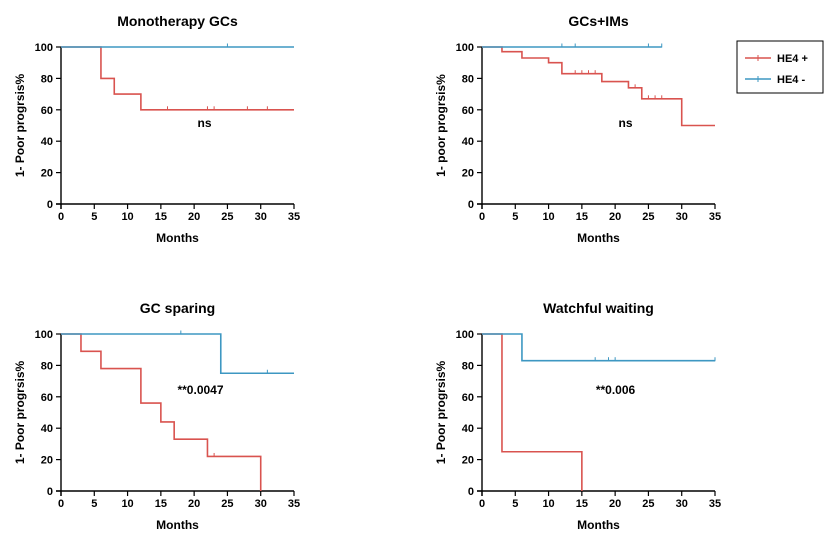  I want to click on legend-label-he4-neg: HE4 -, so click(791, 80).